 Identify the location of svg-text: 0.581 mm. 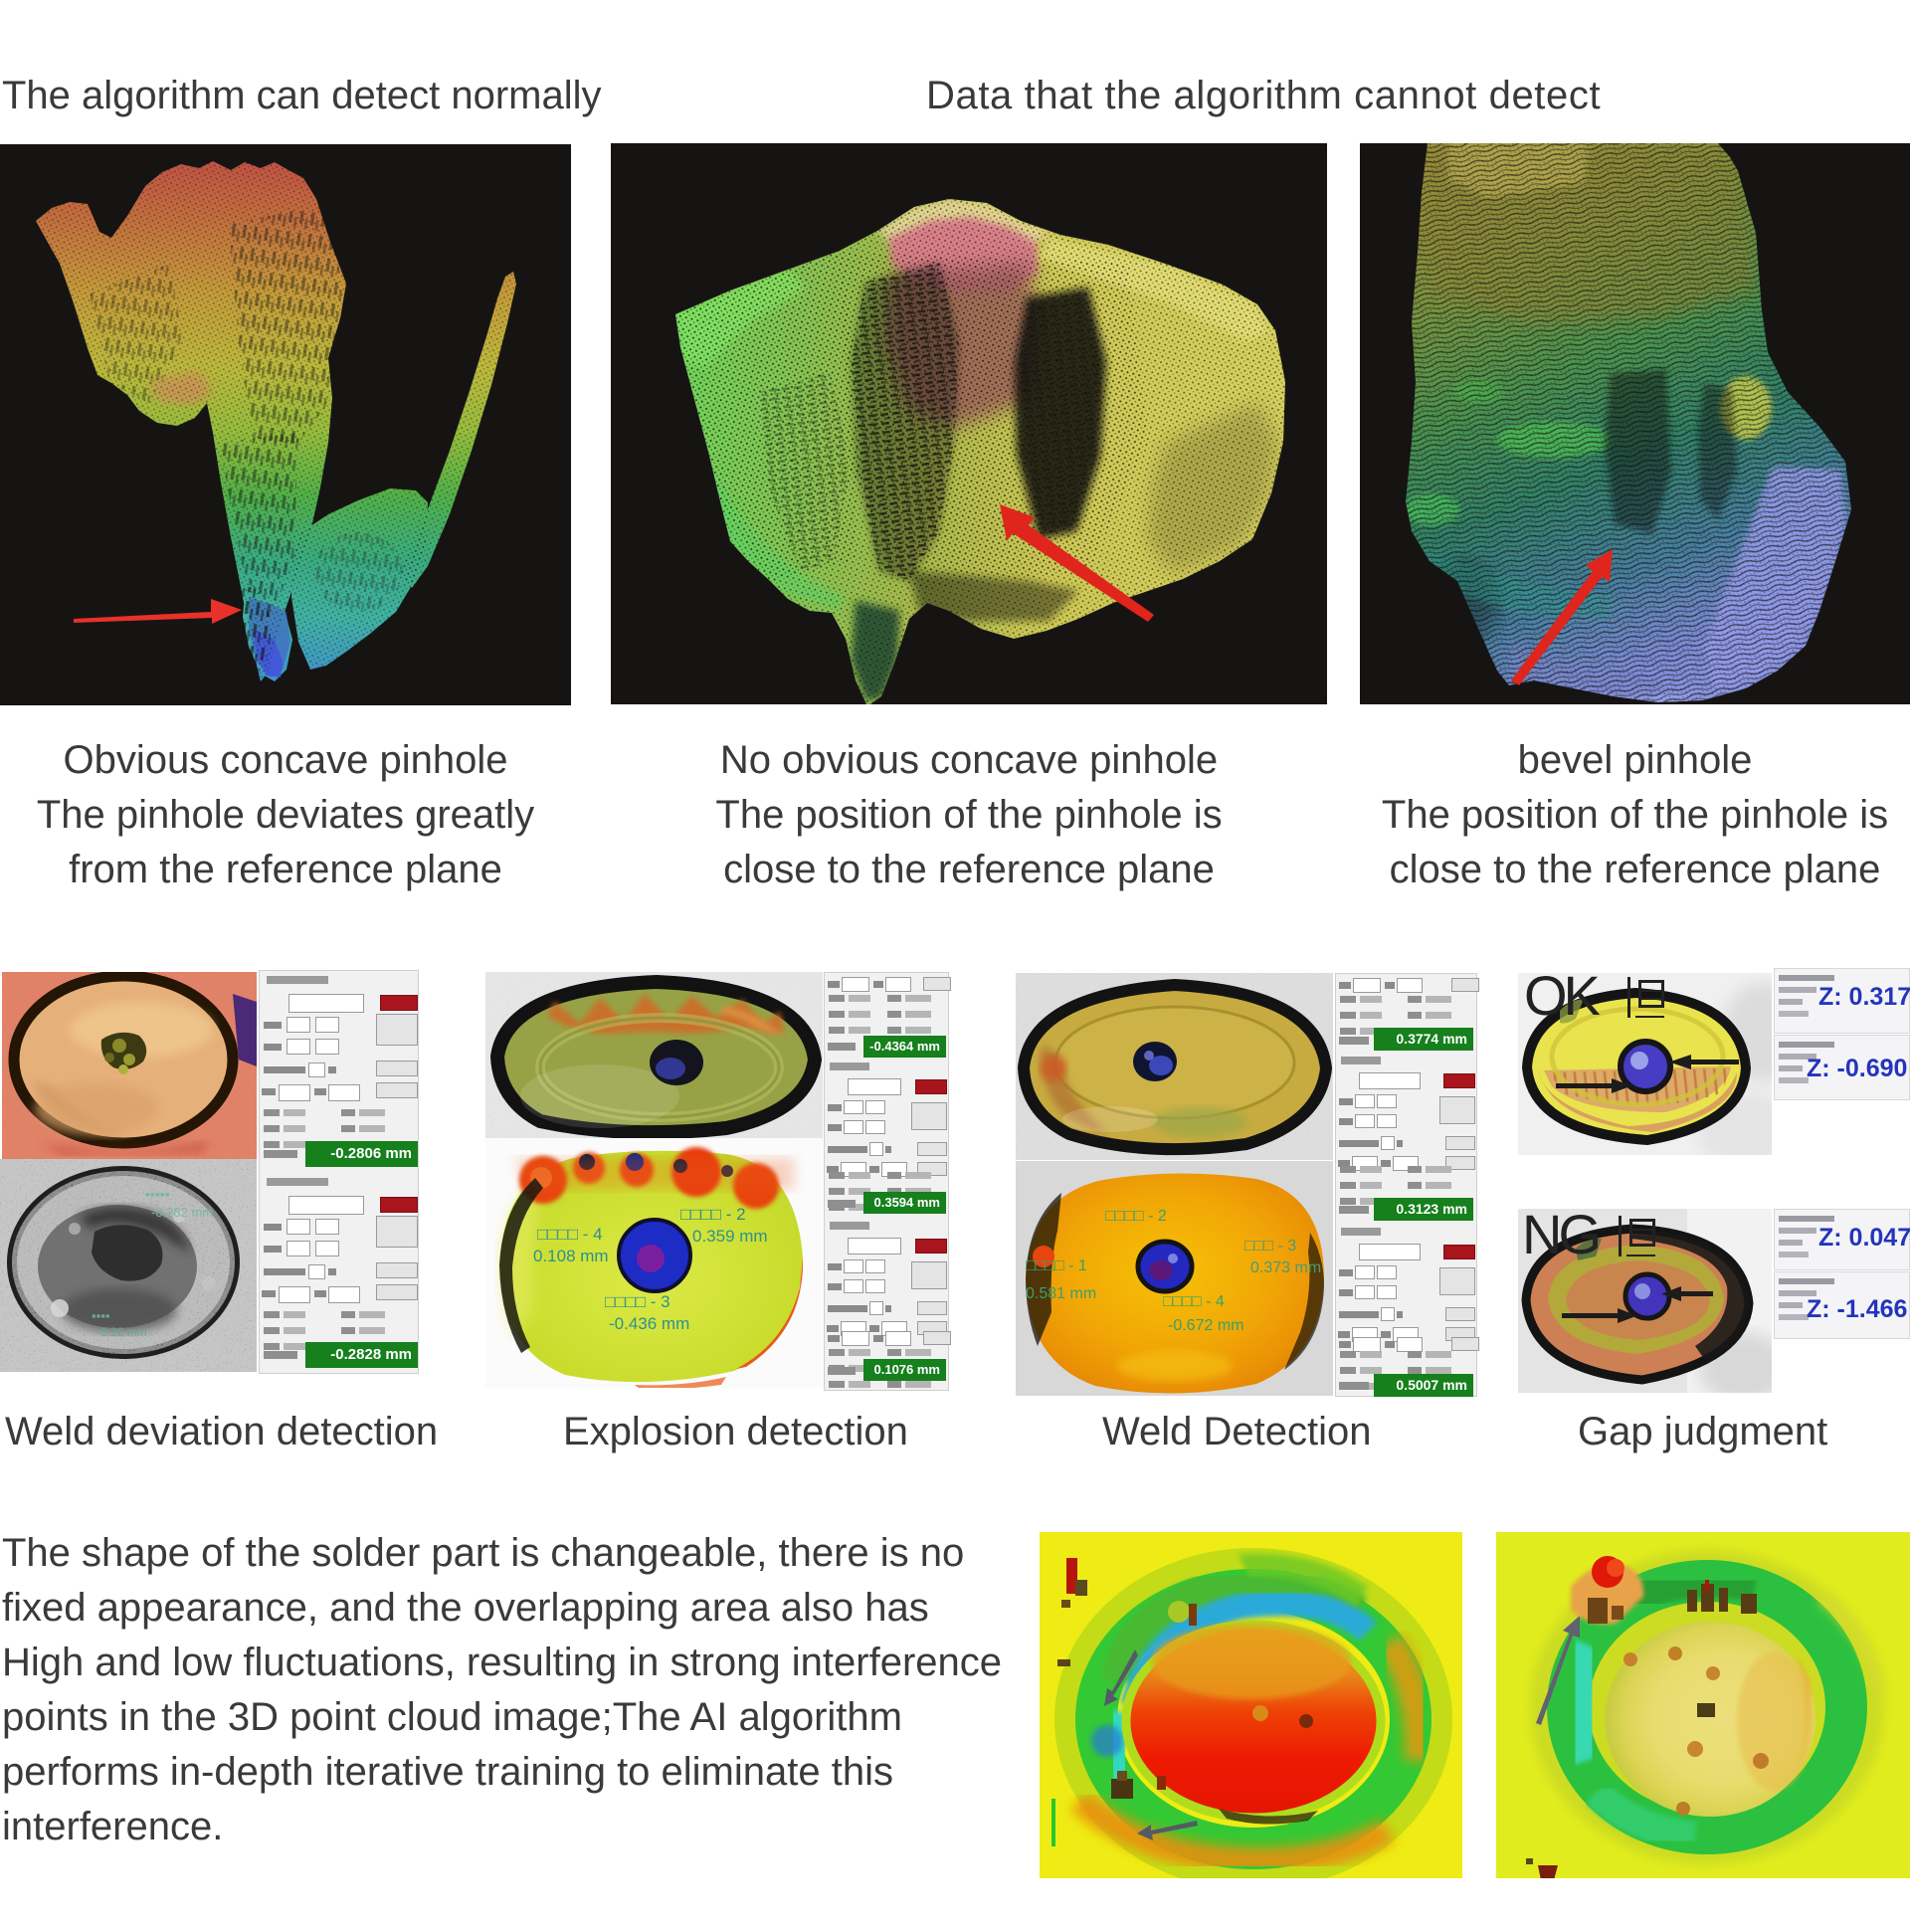
(1061, 1293).